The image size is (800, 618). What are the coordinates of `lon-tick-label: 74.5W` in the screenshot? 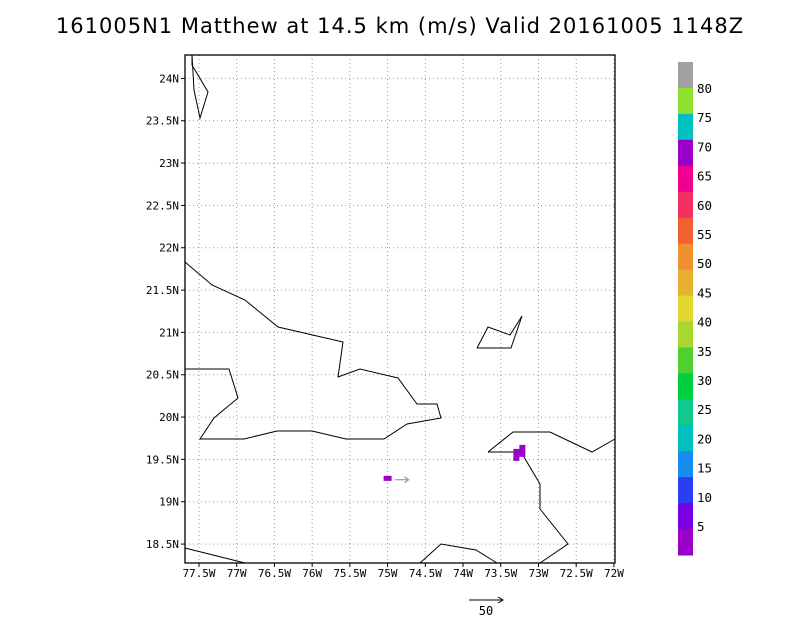 It's located at (425, 573).